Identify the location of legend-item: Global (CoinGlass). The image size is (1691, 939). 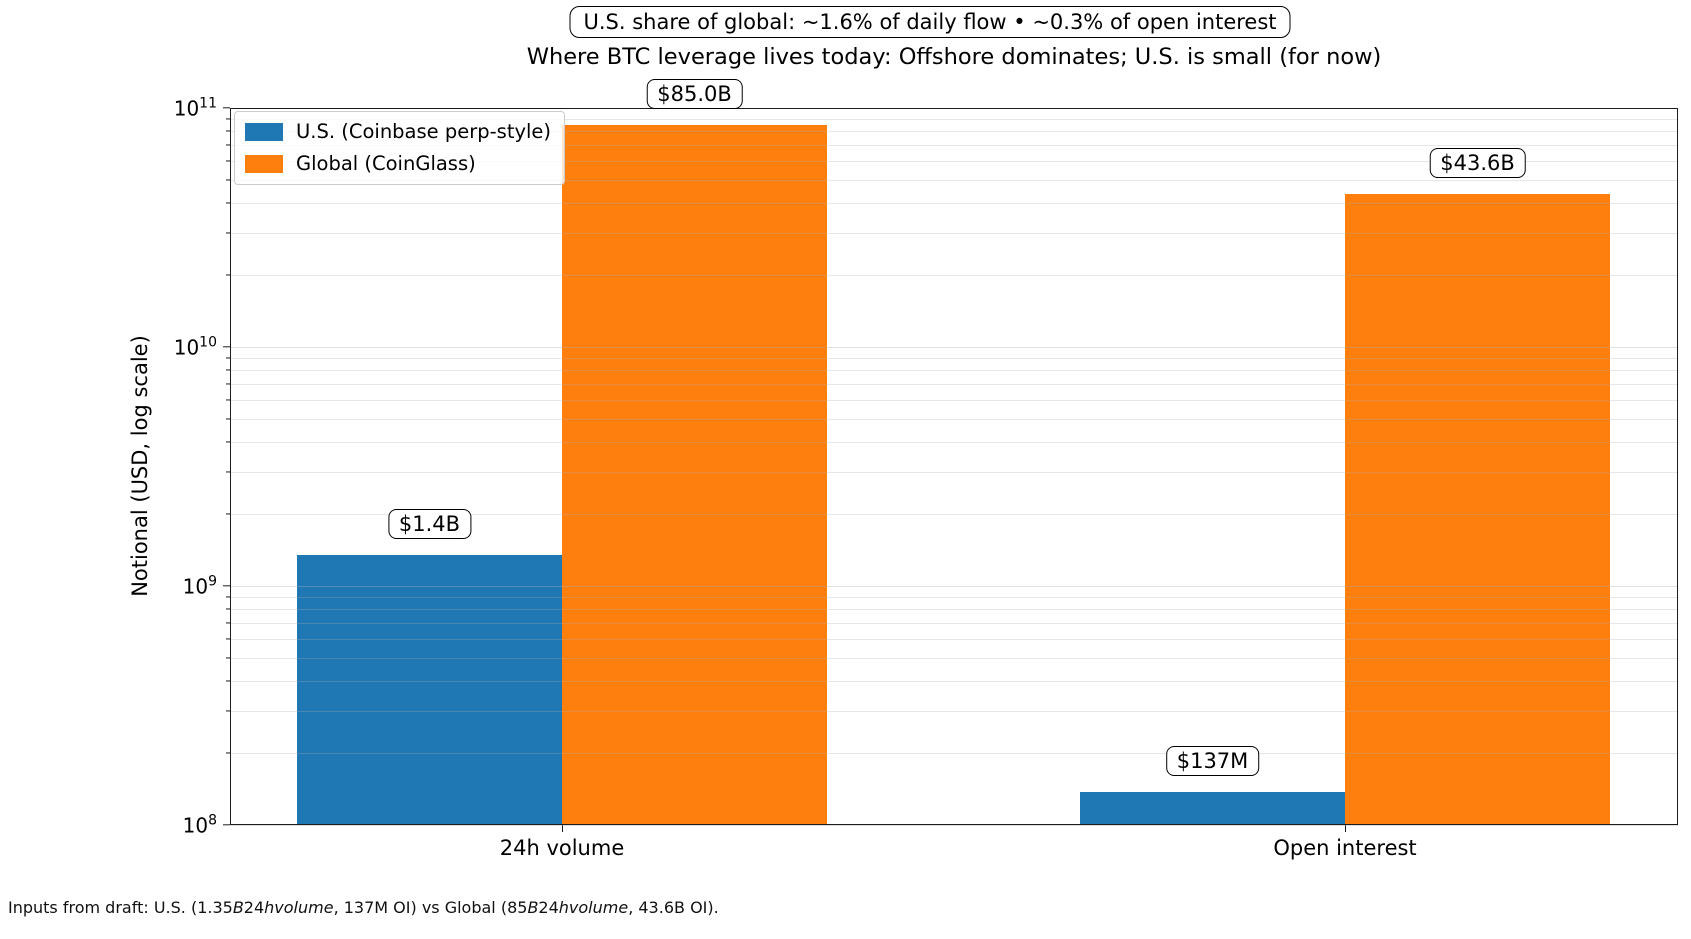
(398, 163).